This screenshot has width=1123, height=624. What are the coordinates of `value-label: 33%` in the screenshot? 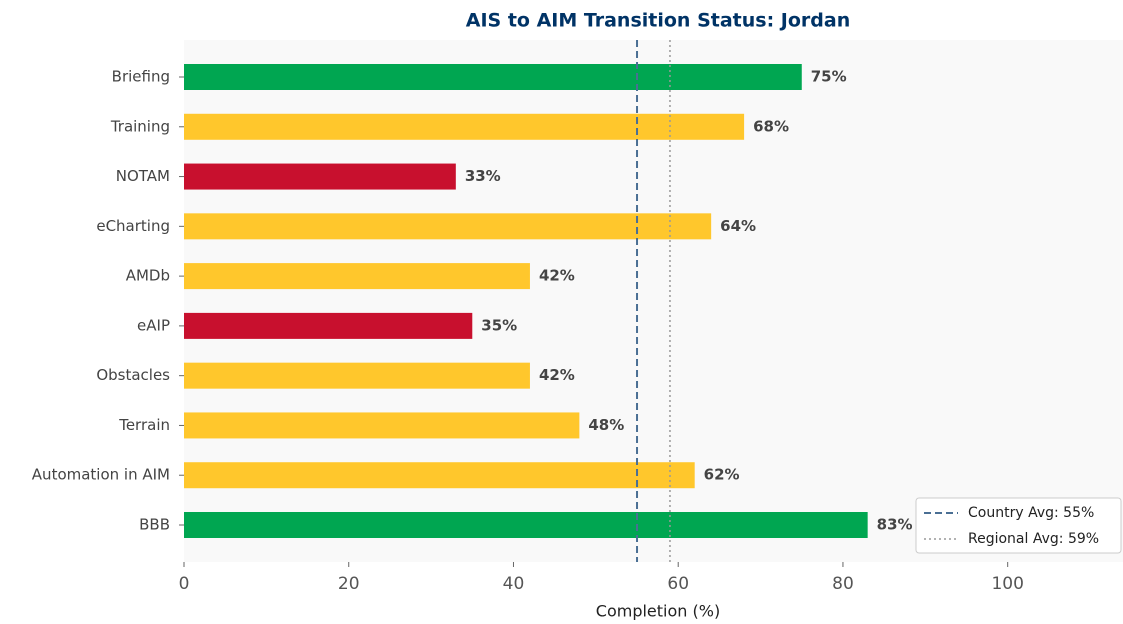 It's located at (483, 176).